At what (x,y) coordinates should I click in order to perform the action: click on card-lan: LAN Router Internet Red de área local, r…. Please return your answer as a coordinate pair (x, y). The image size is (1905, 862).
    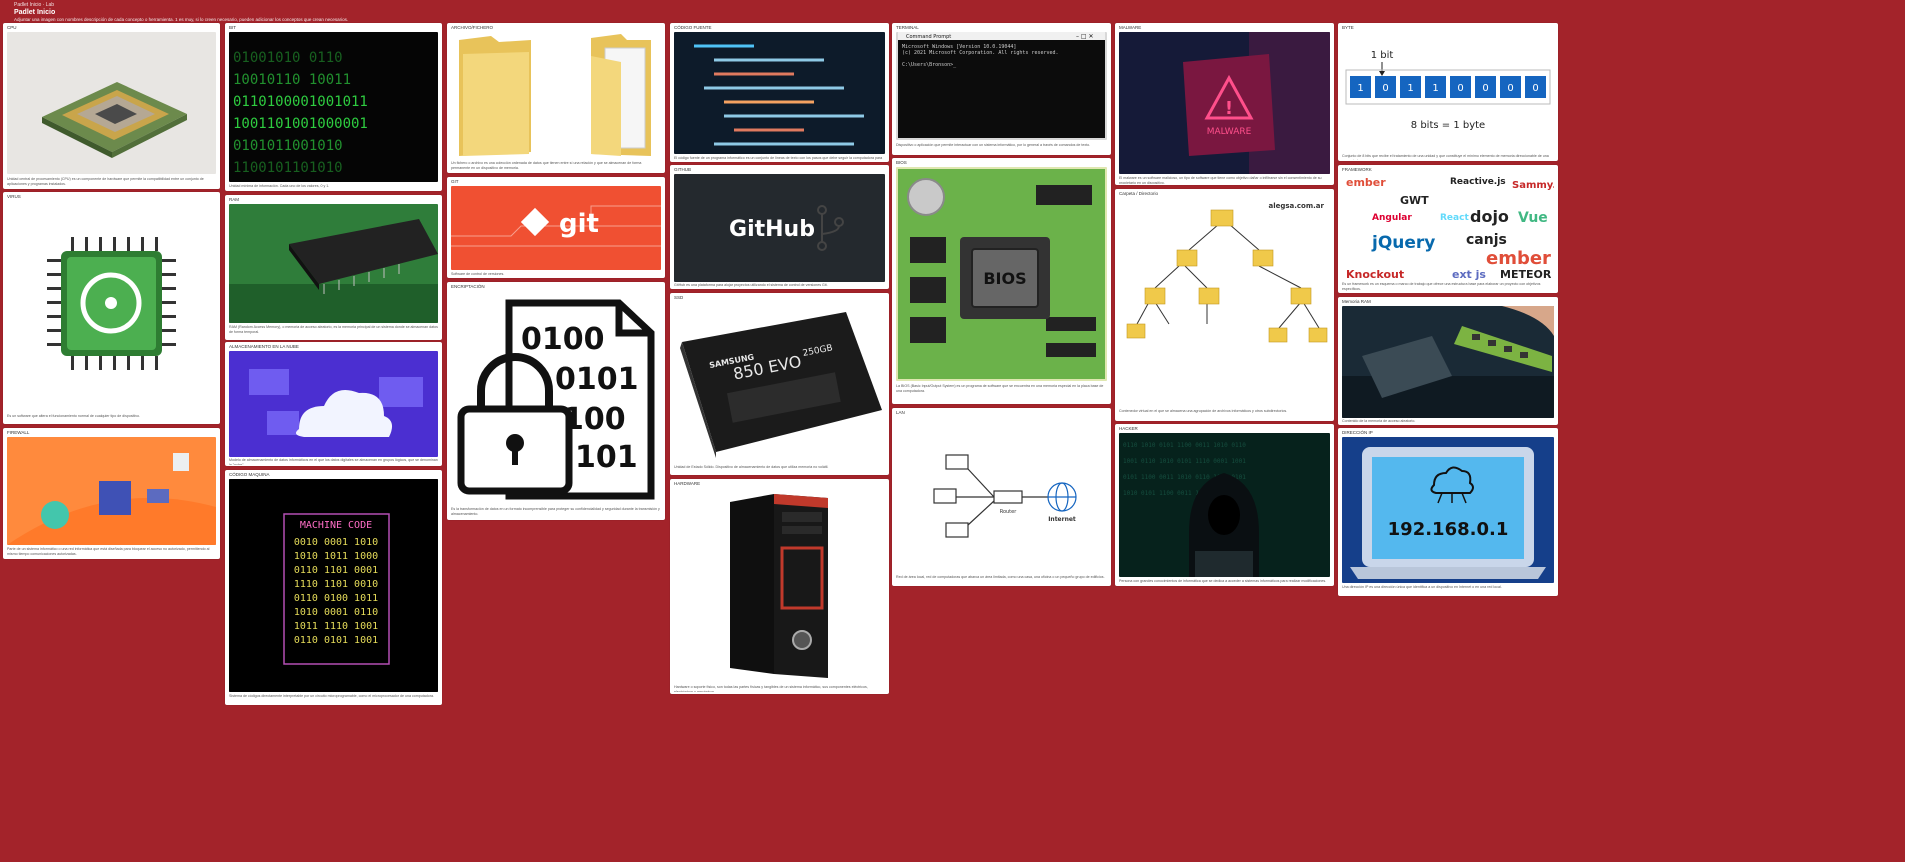
    Looking at the image, I should click on (1001, 497).